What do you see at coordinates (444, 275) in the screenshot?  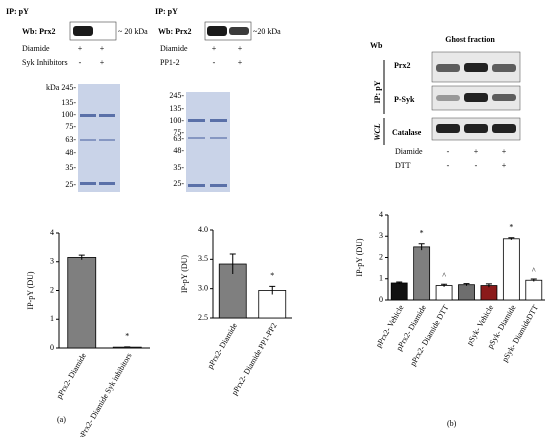 I see `annotation: ^` at bounding box center [444, 275].